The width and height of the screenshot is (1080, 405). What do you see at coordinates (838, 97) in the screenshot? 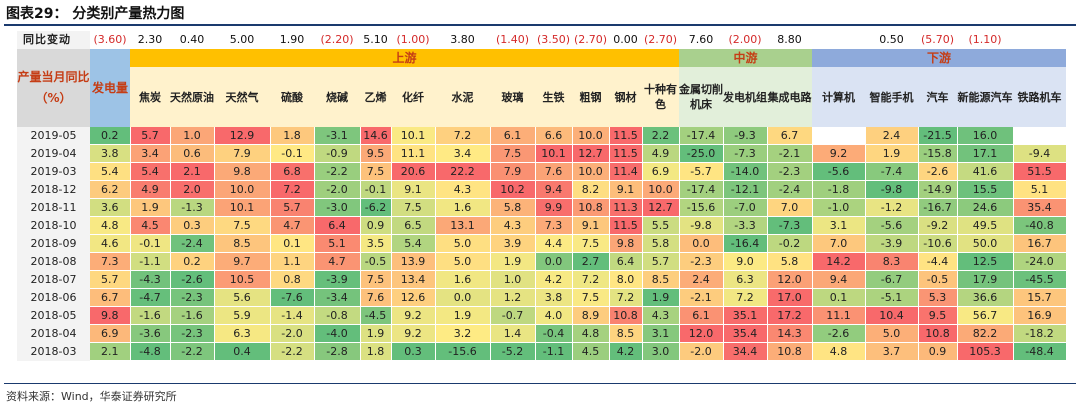
I see `column-header: 计算机` at bounding box center [838, 97].